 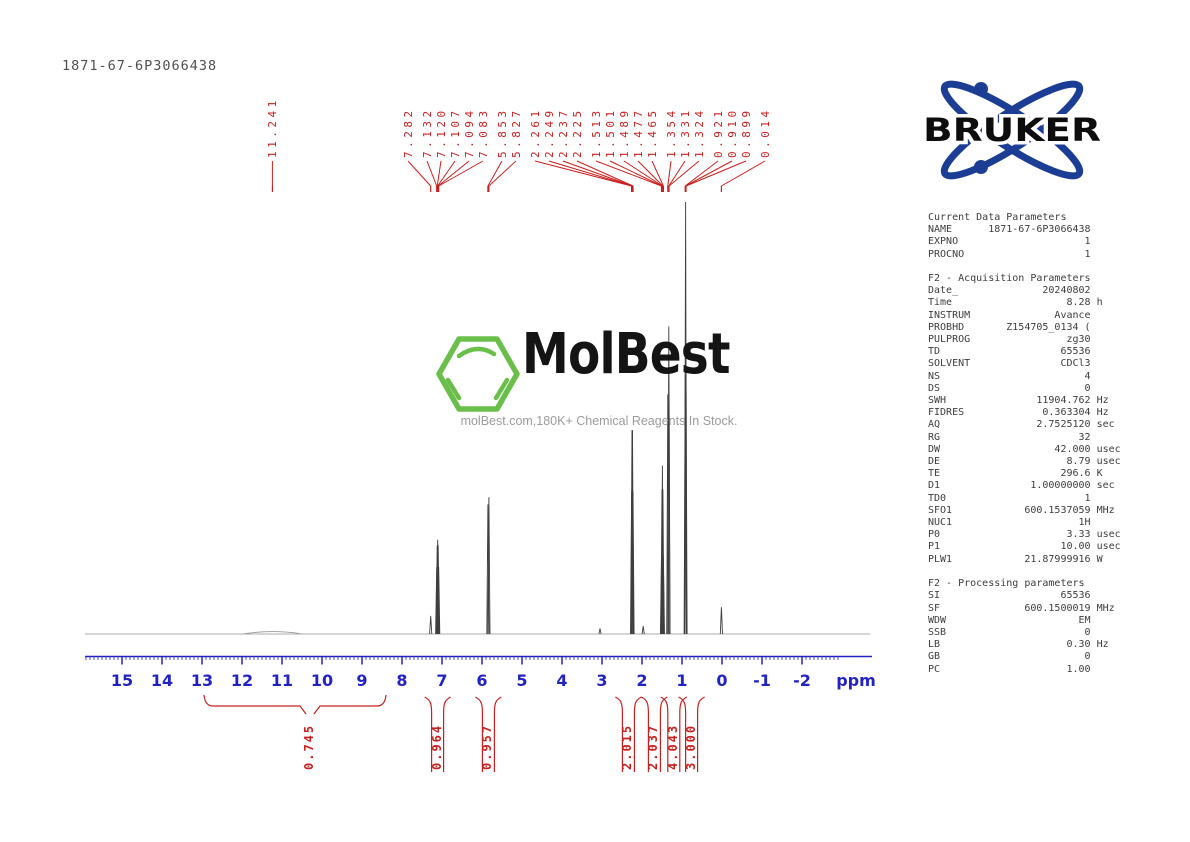 I want to click on peak-ppm-label: 1.331, so click(x=685, y=132).